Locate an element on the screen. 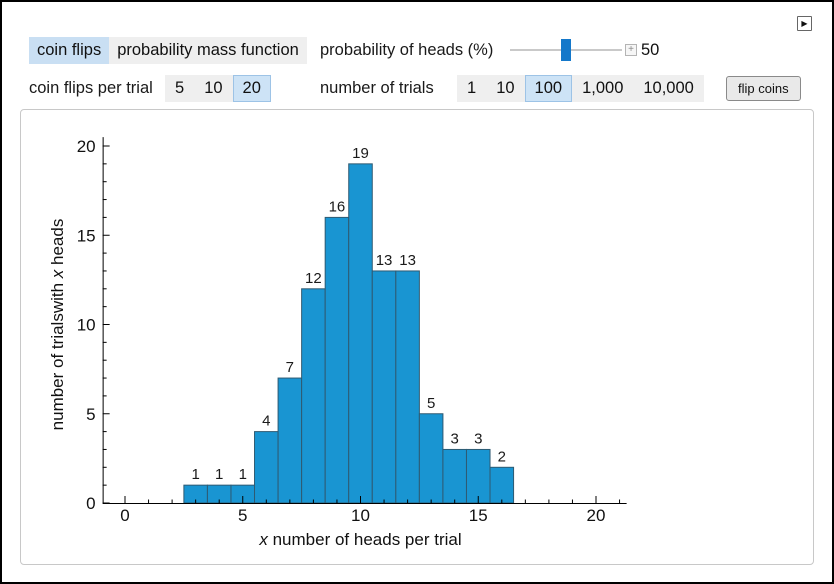 The image size is (834, 584). bar-value-label: 7 is located at coordinates (290, 367).